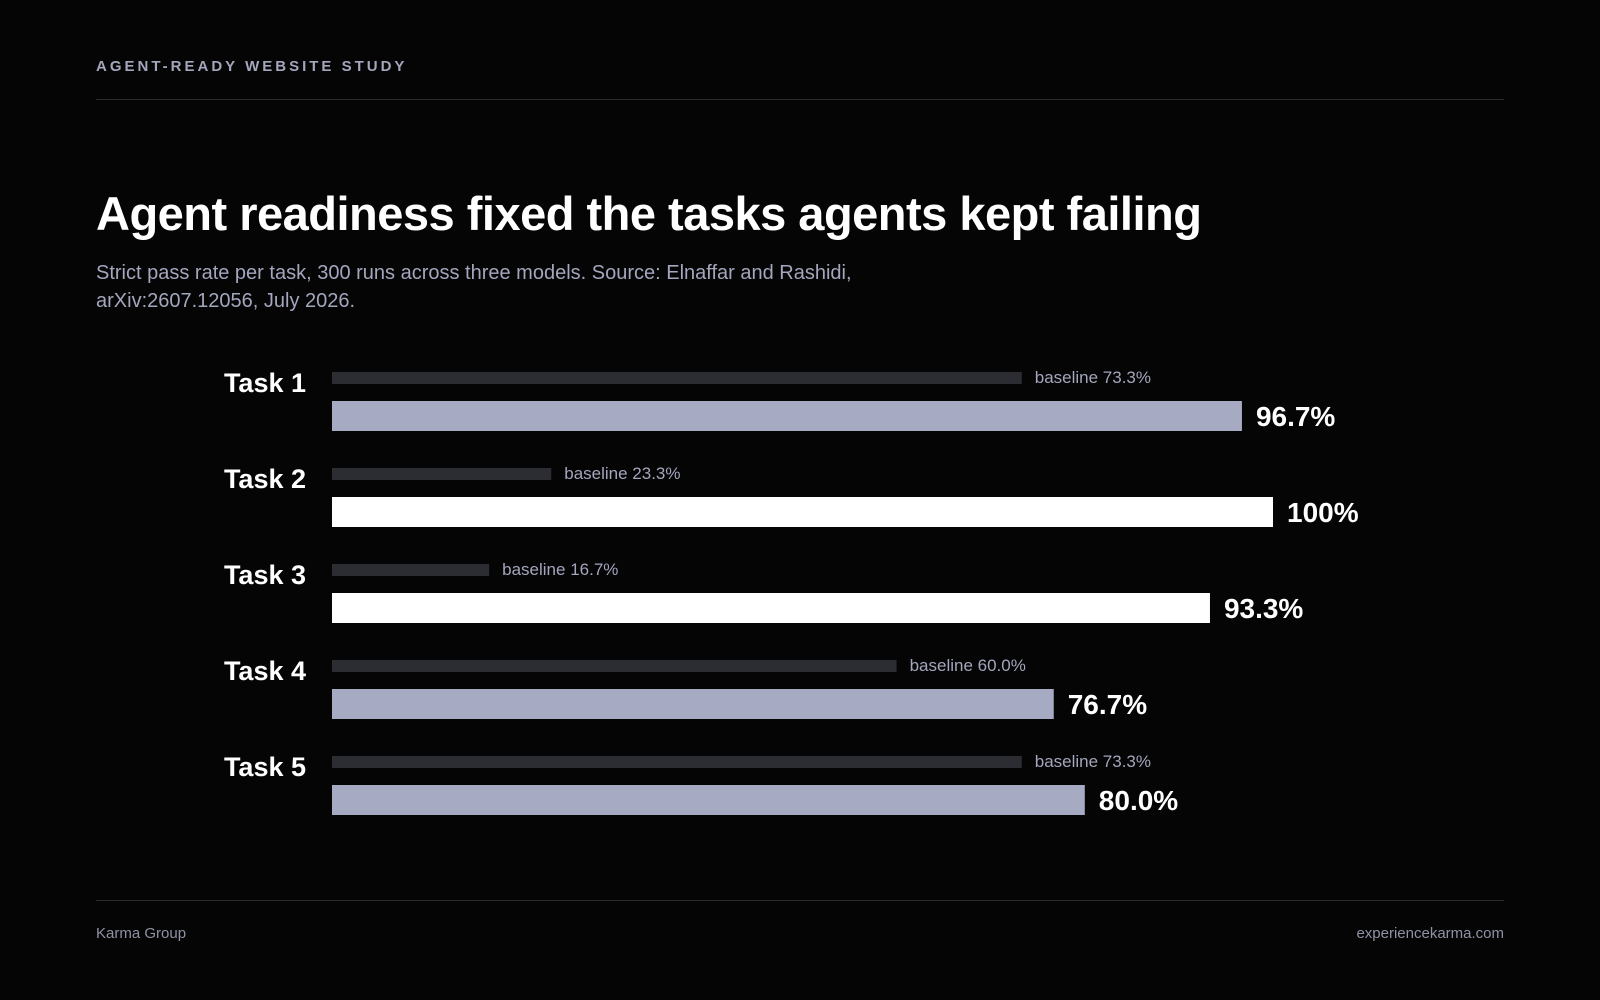 The height and width of the screenshot is (1000, 1600). I want to click on value-label: 76.7%, so click(1107, 704).